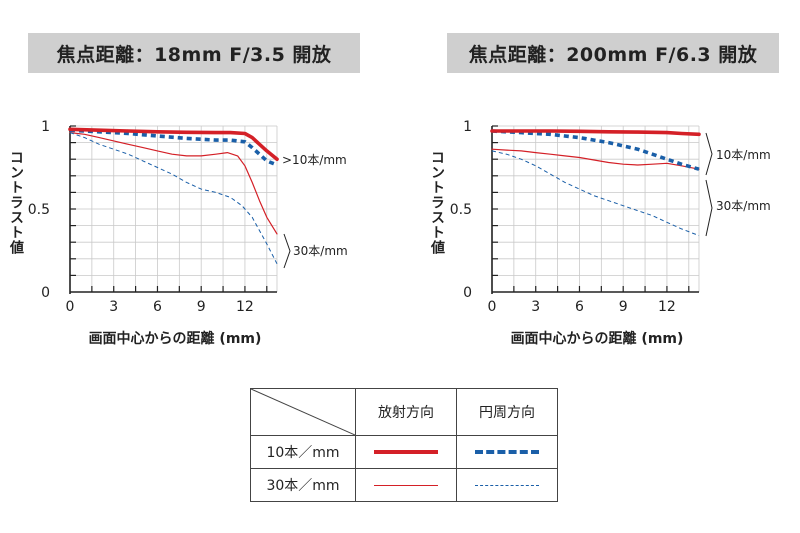 The width and height of the screenshot is (800, 533). I want to click on series-dashed-thin-200mm, so click(595, 193).